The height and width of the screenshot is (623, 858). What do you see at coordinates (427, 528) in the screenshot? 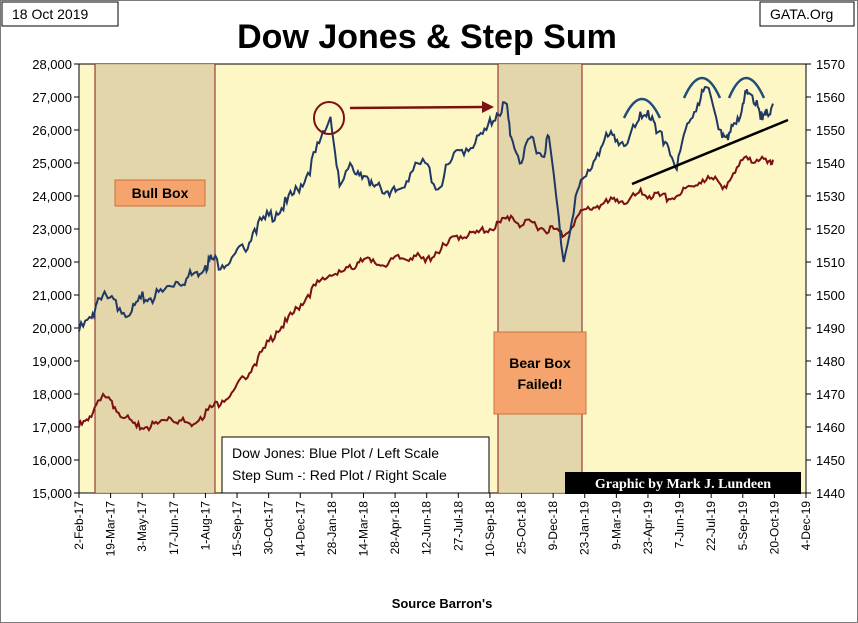
I see `x-tick-label: 12-Jun-18` at bounding box center [427, 528].